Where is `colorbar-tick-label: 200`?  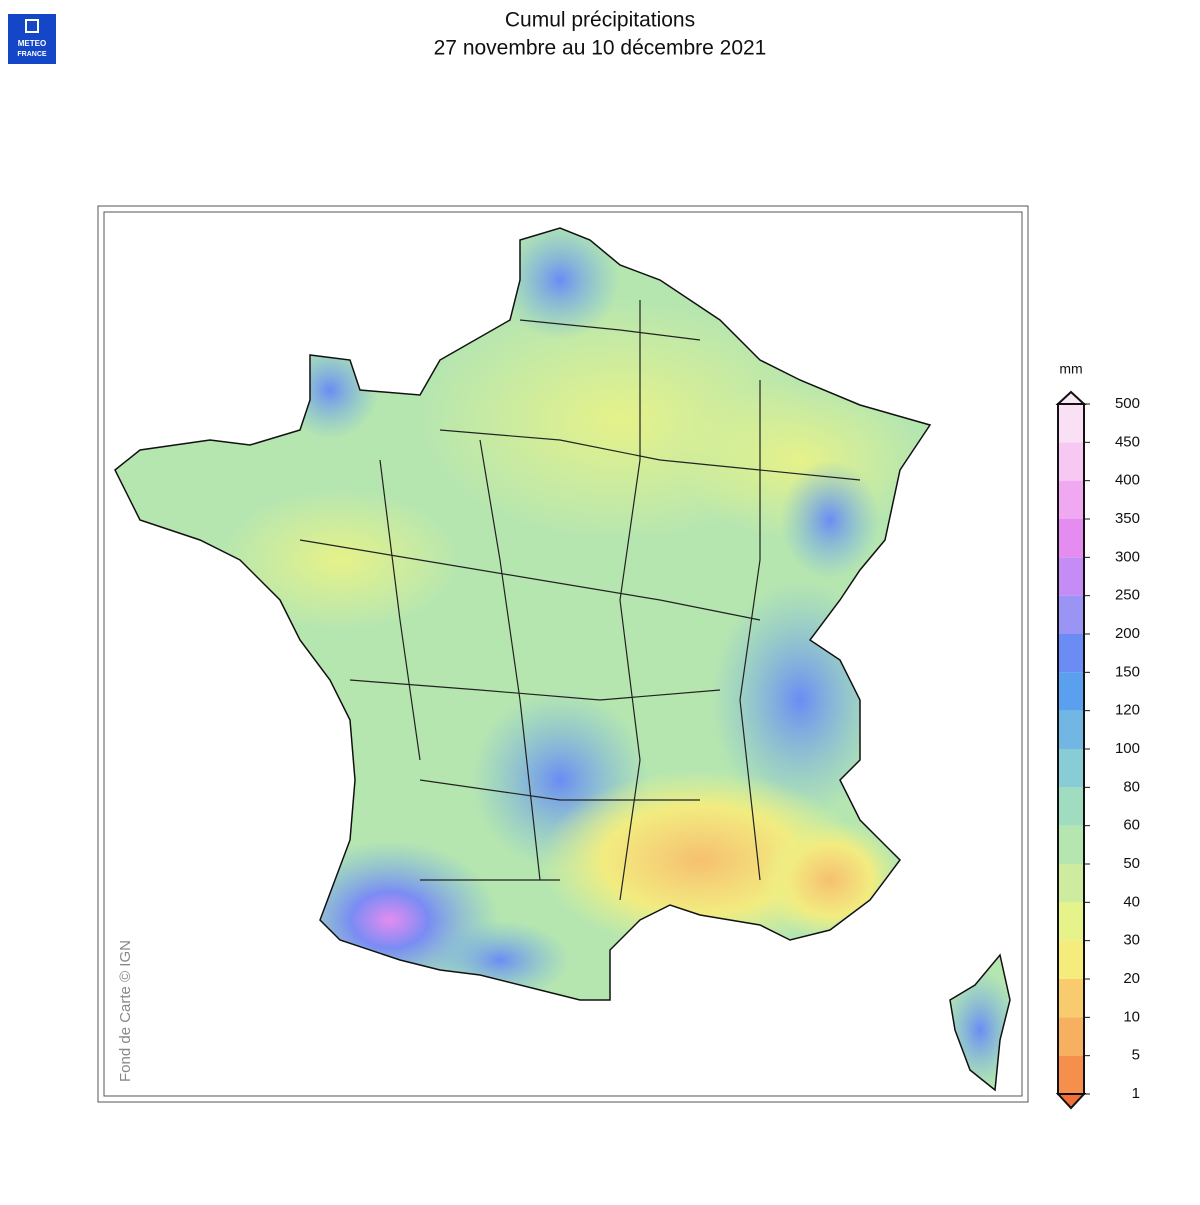
colorbar-tick-label: 200 is located at coordinates (1127, 633).